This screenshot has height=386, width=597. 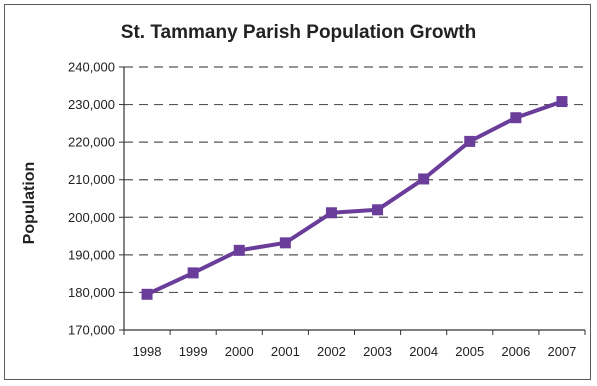 What do you see at coordinates (91, 217) in the screenshot?
I see `y-tick-label: 200,000` at bounding box center [91, 217].